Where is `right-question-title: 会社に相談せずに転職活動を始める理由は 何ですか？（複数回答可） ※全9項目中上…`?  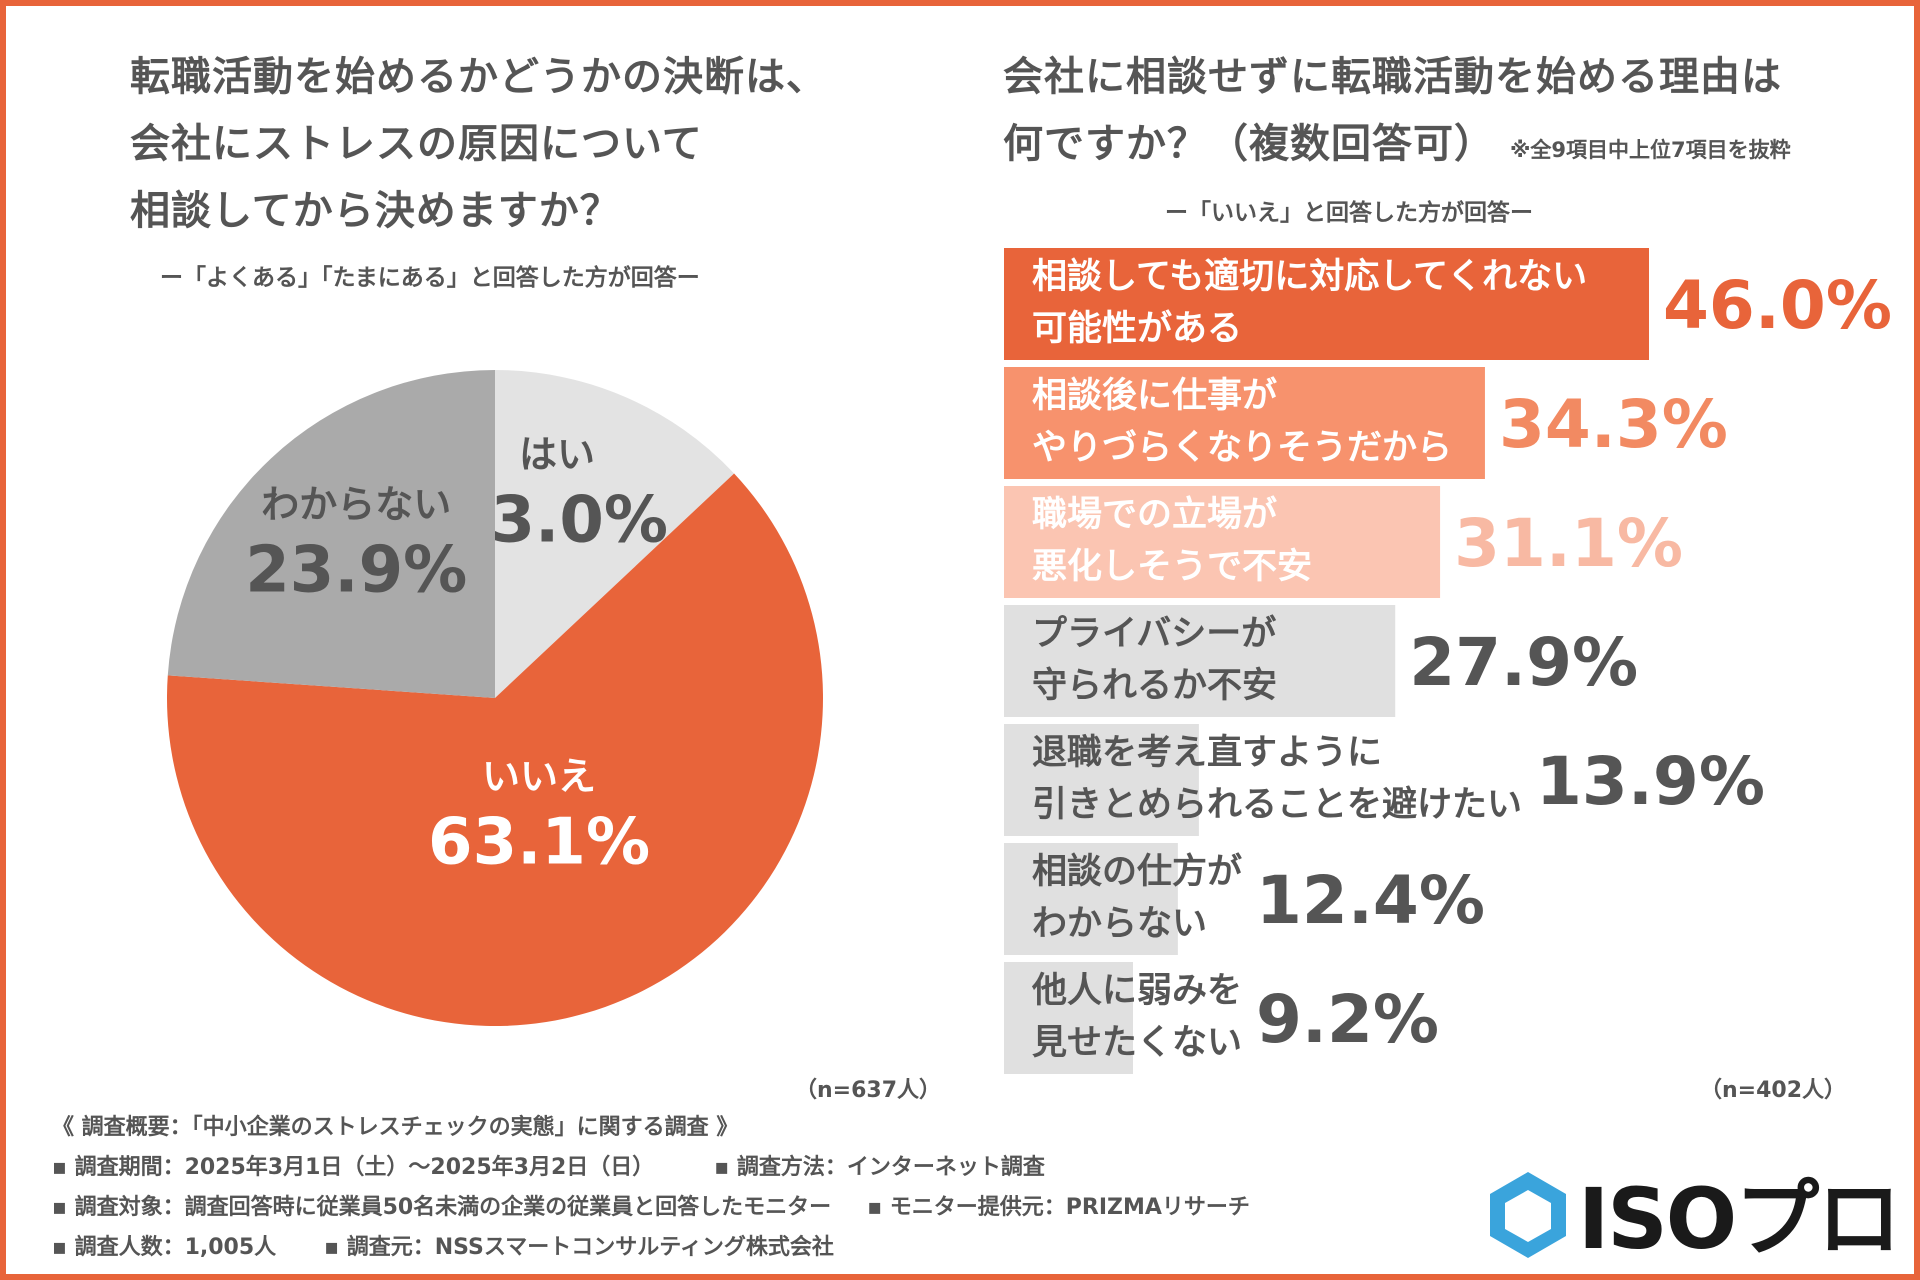 right-question-title: 会社に相談せずに転職活動を始める理由は 何ですか？（複数回答可） ※全9項目中上… is located at coordinates (1397, 114).